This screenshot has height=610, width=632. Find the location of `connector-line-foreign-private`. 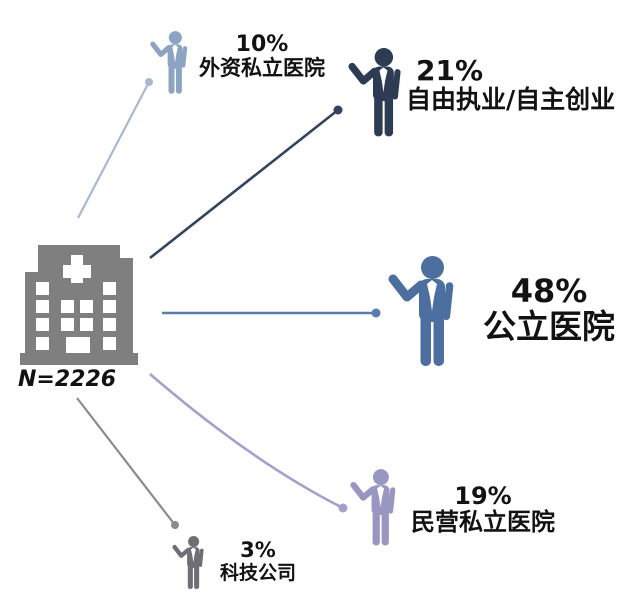

connector-line-foreign-private is located at coordinates (115, 148).